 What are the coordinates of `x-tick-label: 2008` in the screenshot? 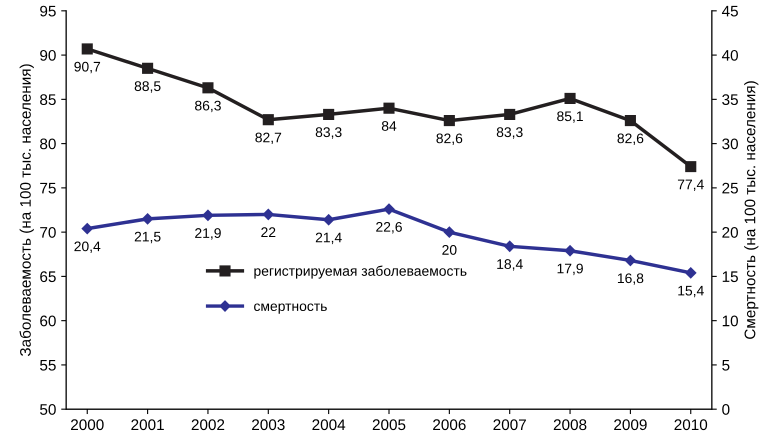 It's located at (570, 424).